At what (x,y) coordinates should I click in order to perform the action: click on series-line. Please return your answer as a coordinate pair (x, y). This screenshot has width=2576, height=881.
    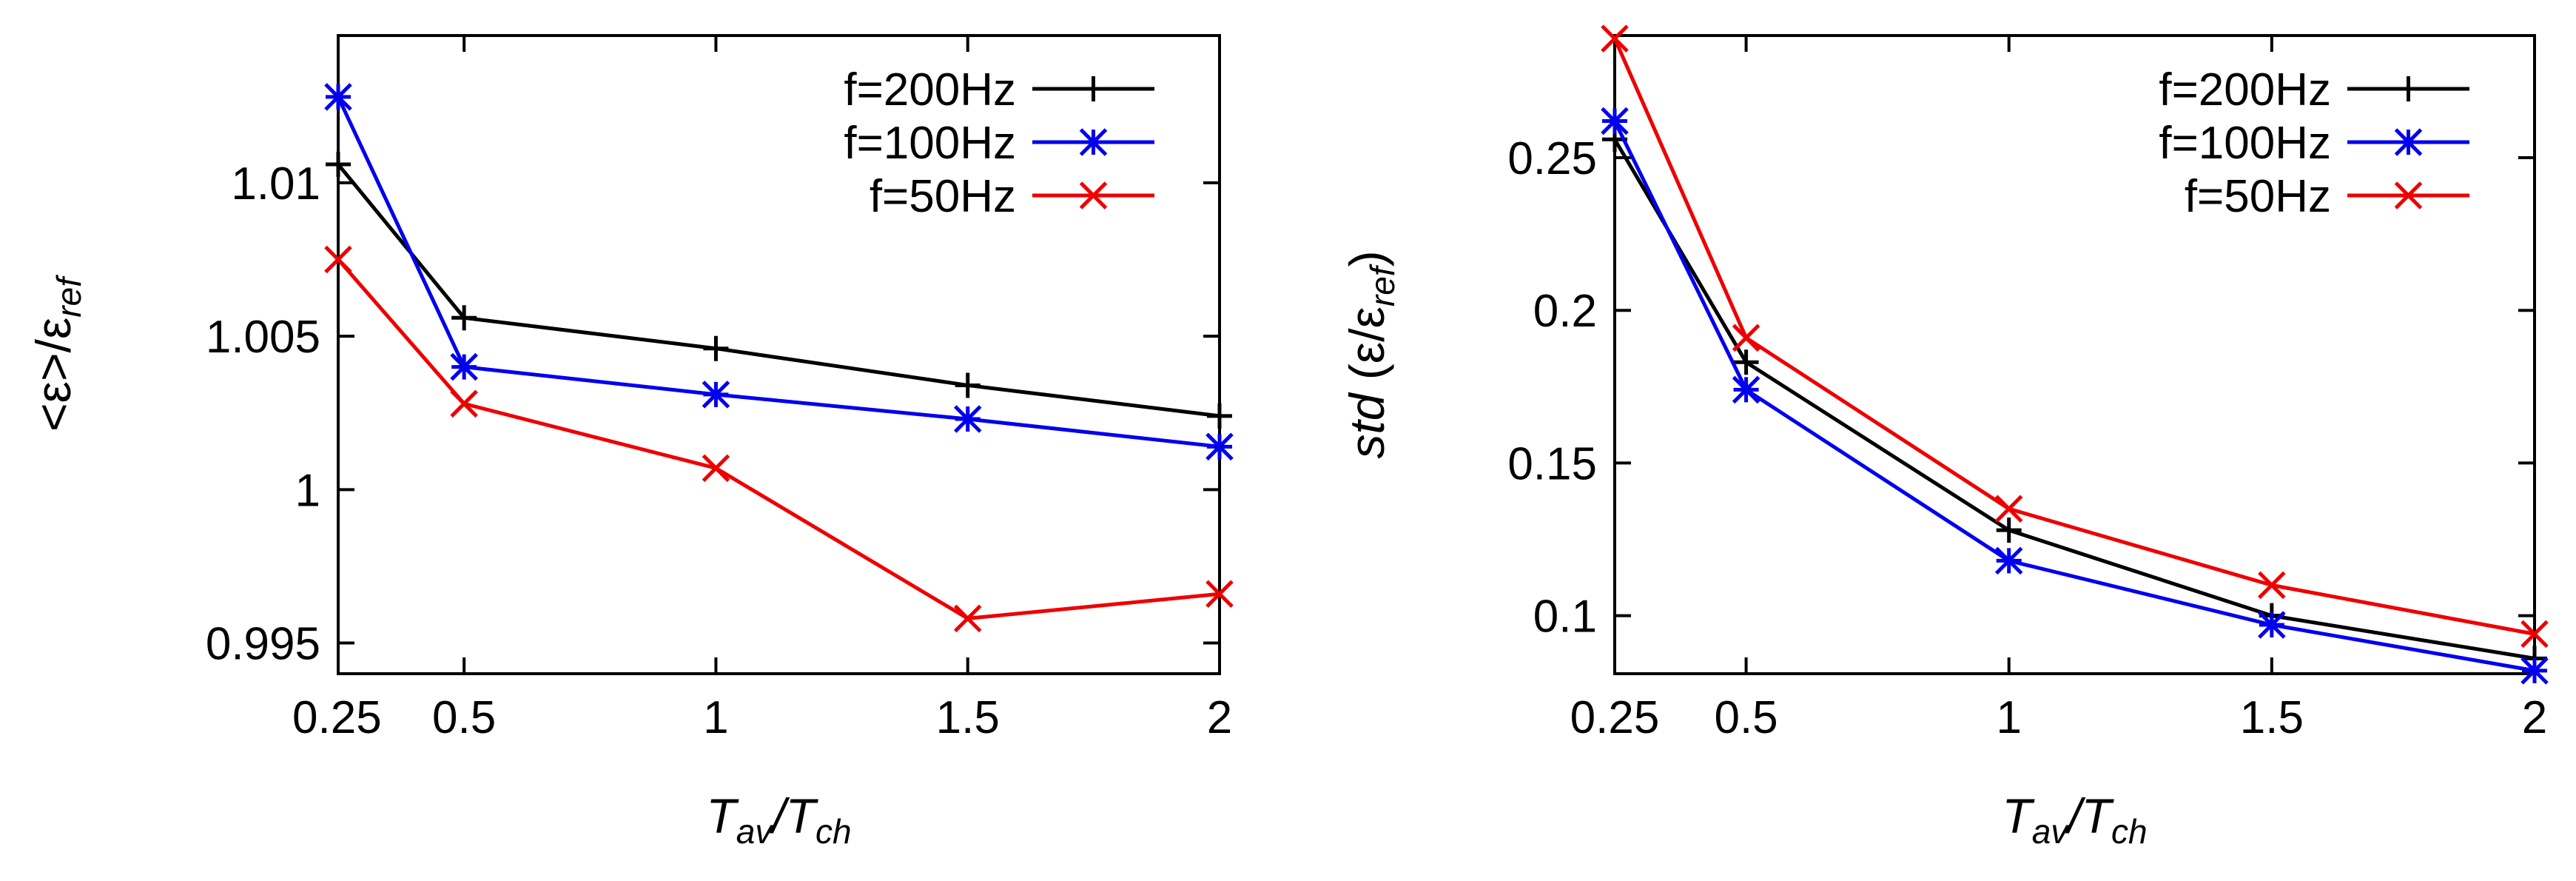
    Looking at the image, I should click on (778, 439).